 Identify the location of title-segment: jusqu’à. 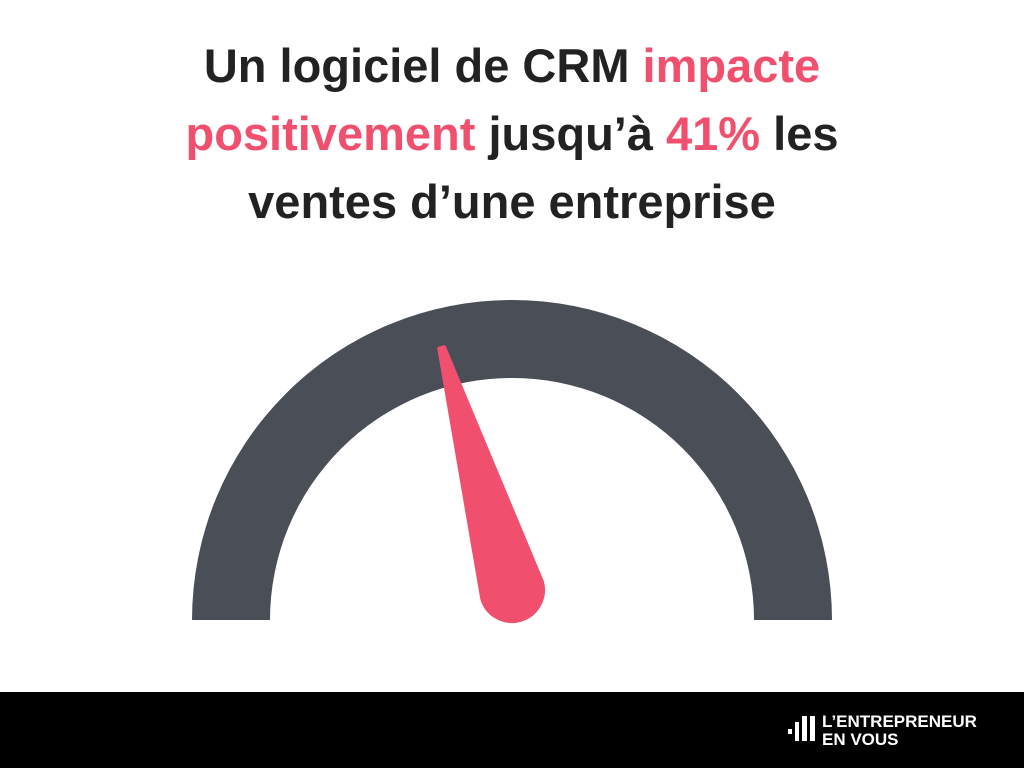
(570, 133).